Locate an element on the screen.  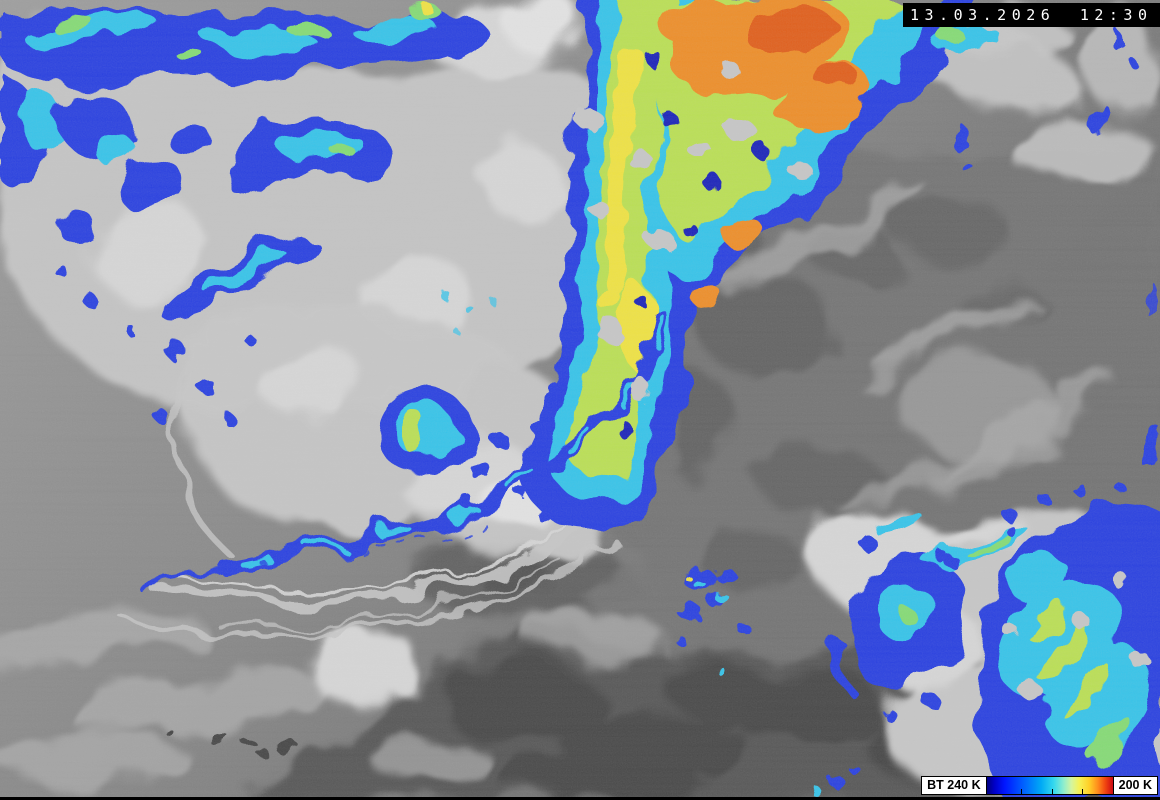
colorbar-left-label: BT 240 K is located at coordinates (954, 785).